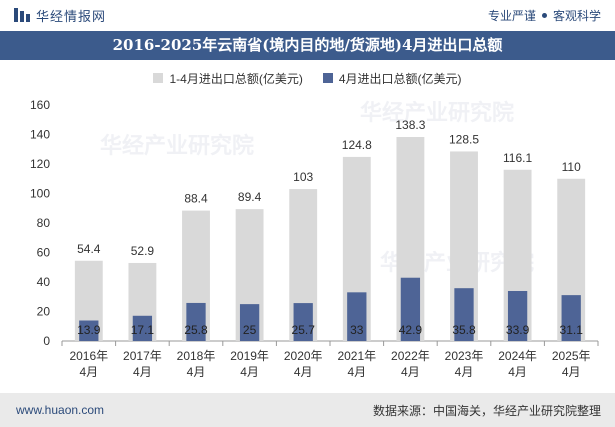 The width and height of the screenshot is (615, 427). Describe the element at coordinates (307, 45) in the screenshot. I see `chart-title: 2016-2025年云南省(境内目的地/货源地)4月进出口总额` at that location.